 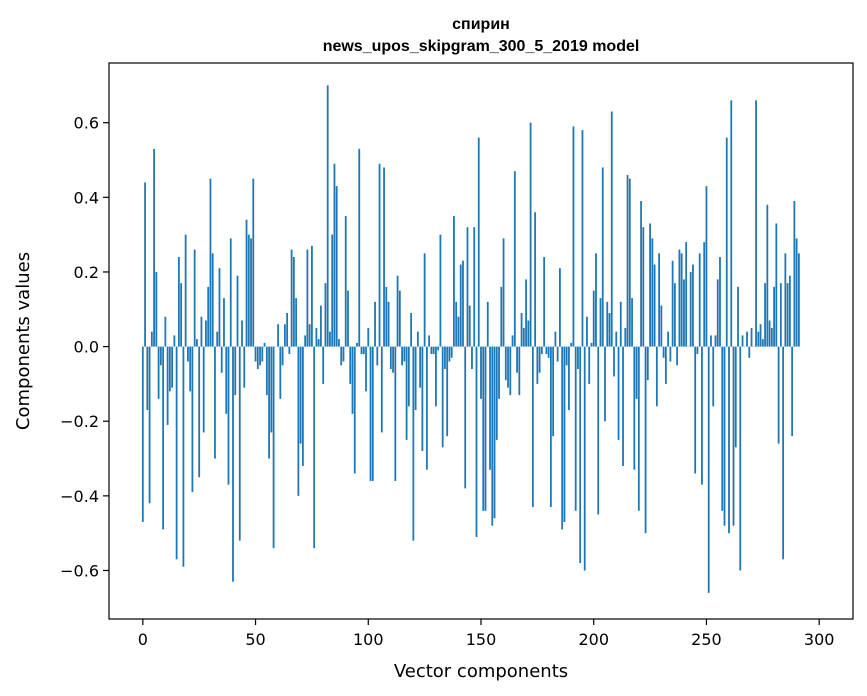 I want to click on x-tick-label: 100, so click(x=368, y=639).